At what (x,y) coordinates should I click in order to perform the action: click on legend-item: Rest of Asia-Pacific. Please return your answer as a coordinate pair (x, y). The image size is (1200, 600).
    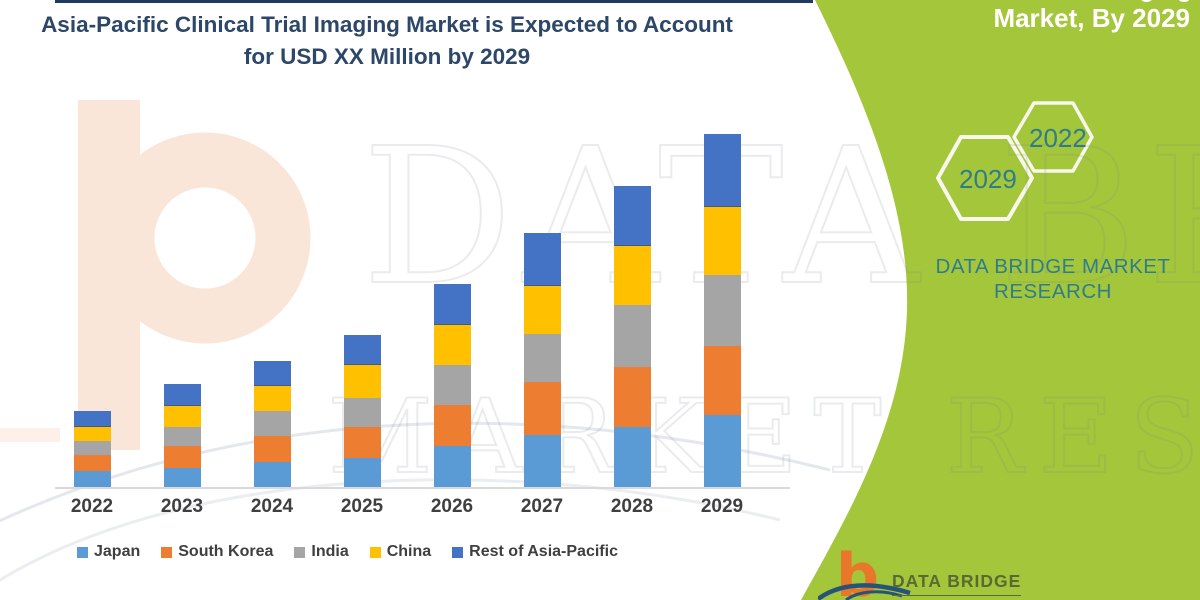
    Looking at the image, I should click on (535, 552).